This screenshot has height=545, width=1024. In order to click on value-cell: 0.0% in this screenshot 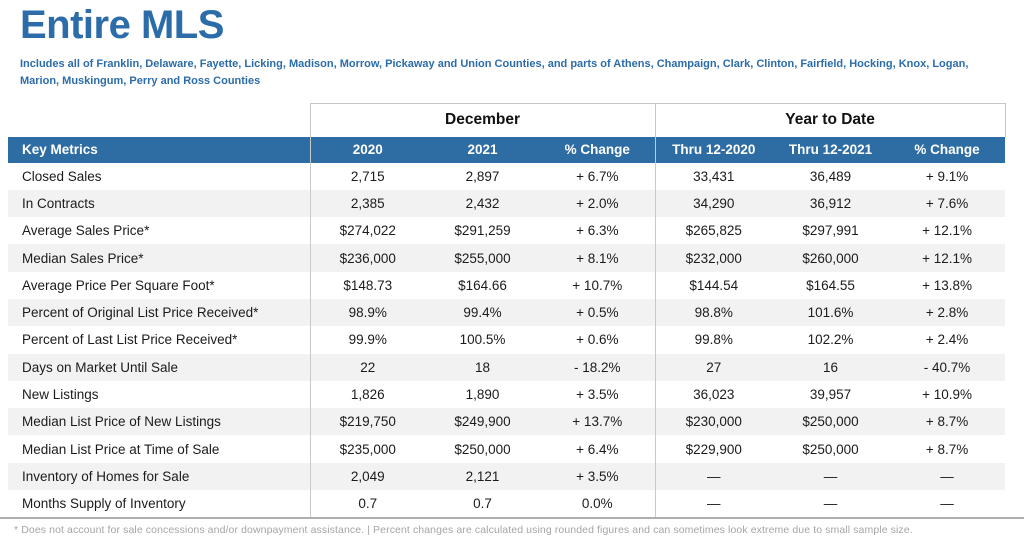, I will do `click(597, 504)`.